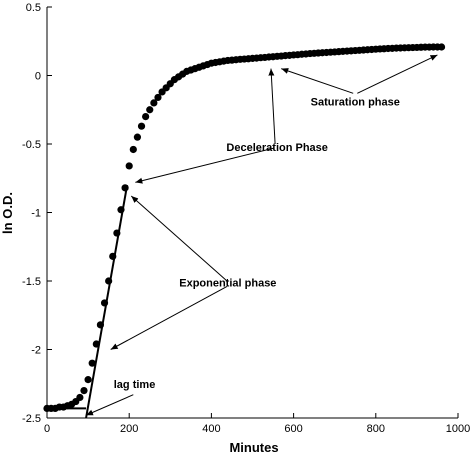 Image resolution: width=474 pixels, height=459 pixels. What do you see at coordinates (33, 8) in the screenshot?
I see `y-tick-label: 0.5` at bounding box center [33, 8].